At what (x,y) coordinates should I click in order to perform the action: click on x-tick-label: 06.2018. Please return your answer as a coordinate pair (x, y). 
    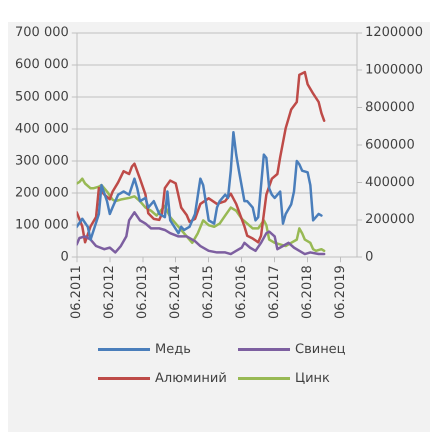
    Looking at the image, I should click on (307, 292).